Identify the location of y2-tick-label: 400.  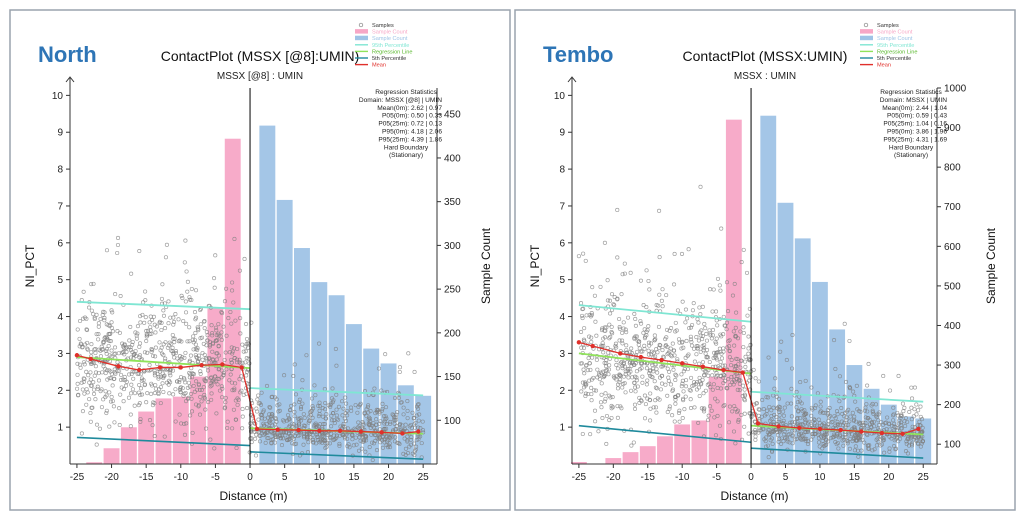
(452, 158).